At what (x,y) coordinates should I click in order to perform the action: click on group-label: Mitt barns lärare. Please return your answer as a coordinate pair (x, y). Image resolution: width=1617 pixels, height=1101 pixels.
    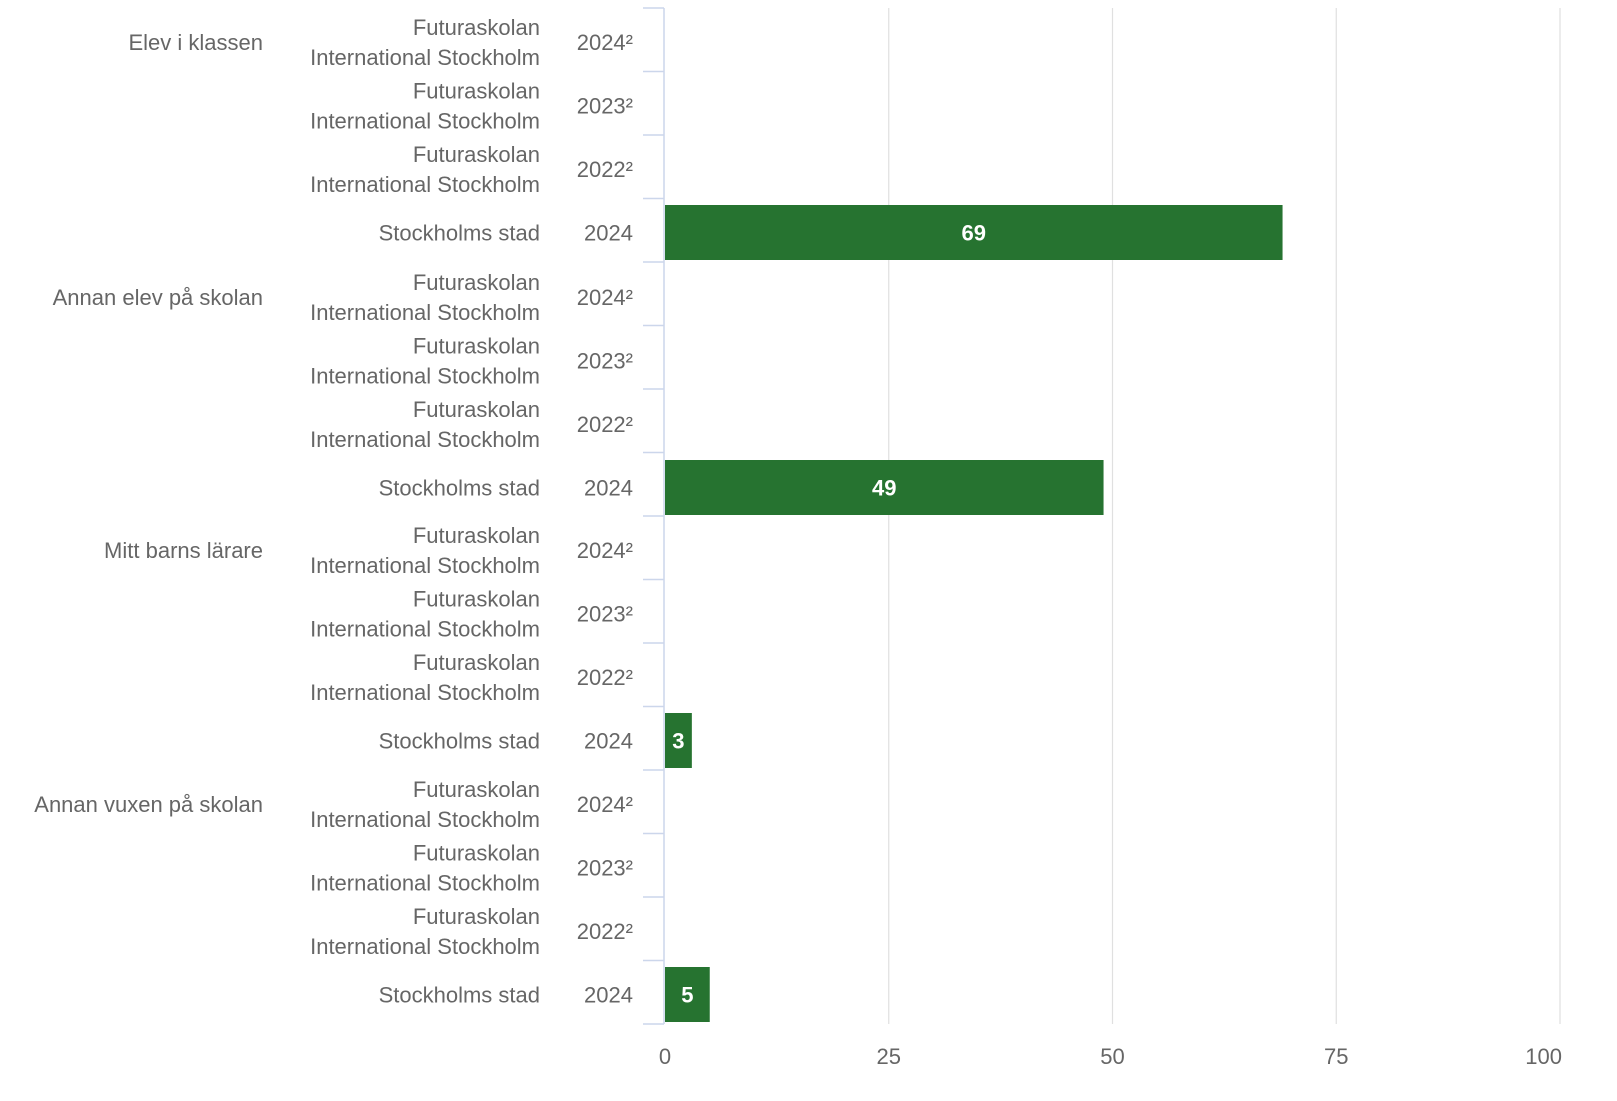
    Looking at the image, I should click on (183, 550).